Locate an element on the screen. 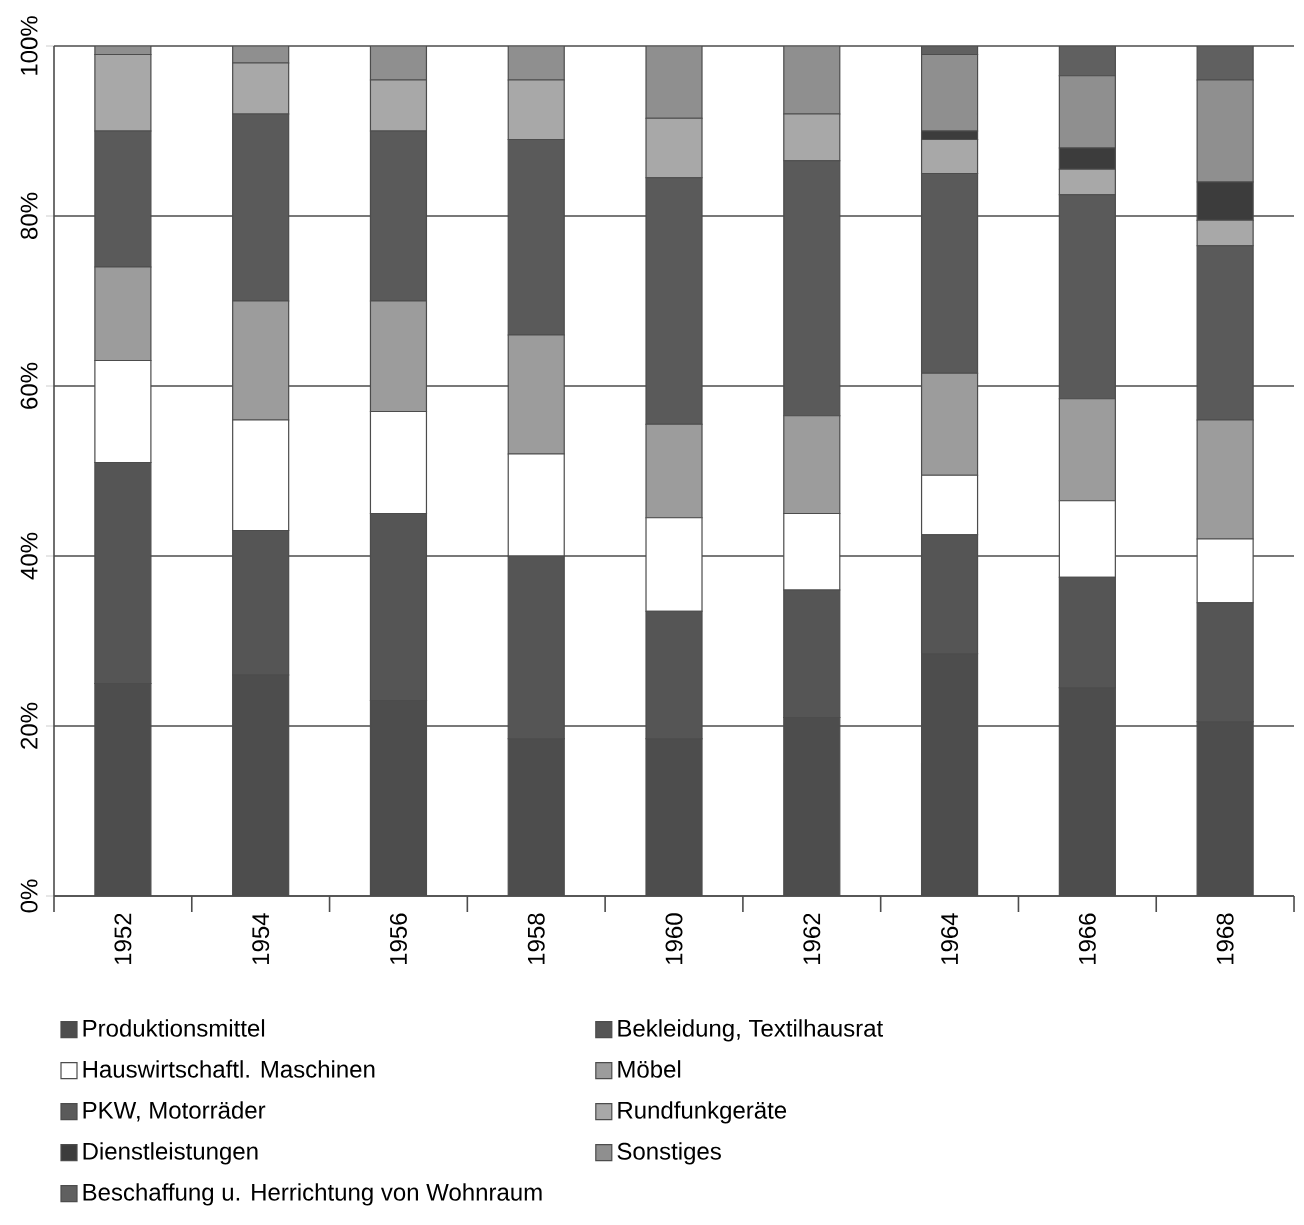 This screenshot has height=1225, width=1304. x-tick-label: 1962 is located at coordinates (812, 938).